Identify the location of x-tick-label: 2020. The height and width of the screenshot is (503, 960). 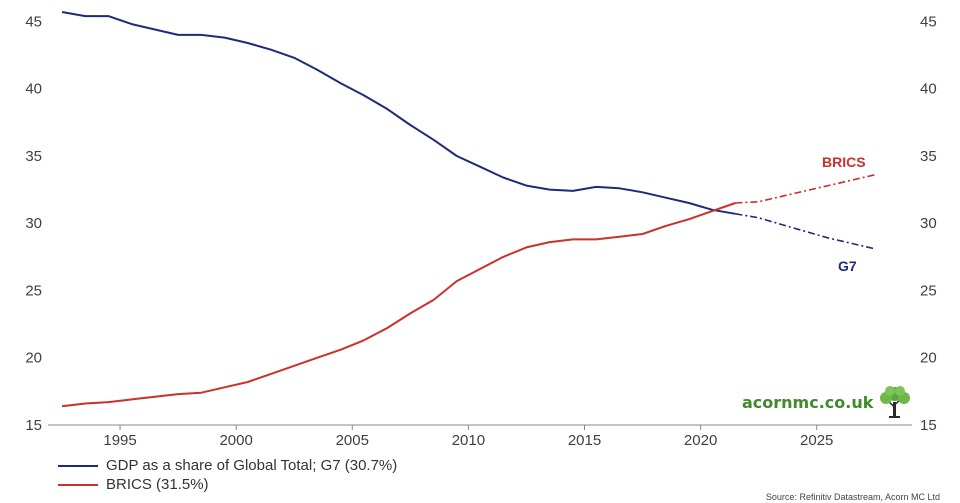
(700, 440).